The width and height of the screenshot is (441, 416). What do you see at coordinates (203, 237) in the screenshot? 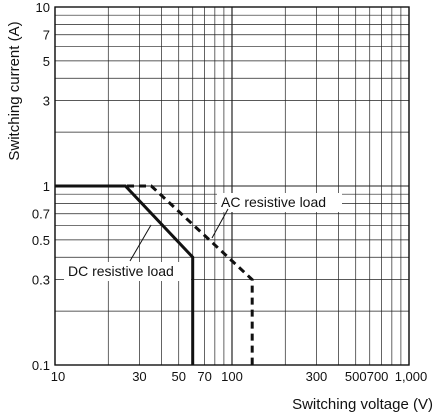
I see `annotations: AC resistive load DC resistive load` at bounding box center [203, 237].